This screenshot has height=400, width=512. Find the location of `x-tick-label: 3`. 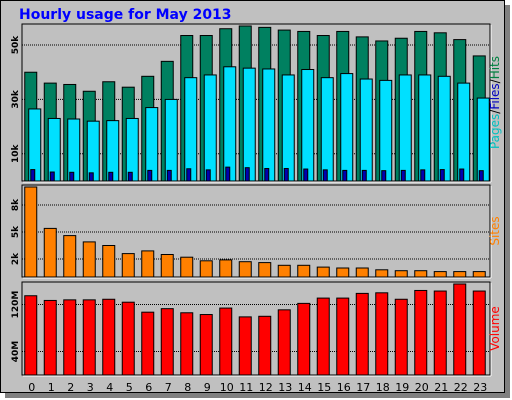

x-tick-label: 3 is located at coordinates (90, 387).